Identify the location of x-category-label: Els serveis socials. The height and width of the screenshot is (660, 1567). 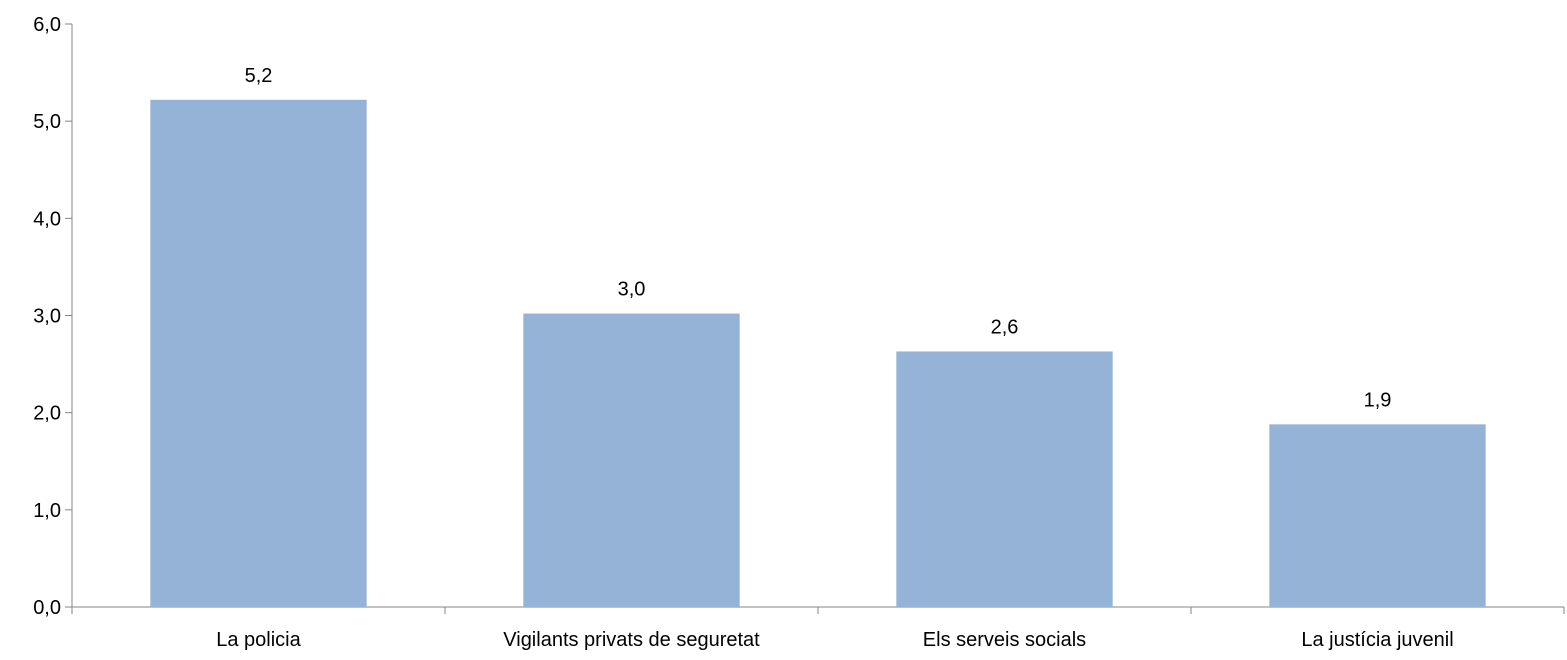
(1004, 640).